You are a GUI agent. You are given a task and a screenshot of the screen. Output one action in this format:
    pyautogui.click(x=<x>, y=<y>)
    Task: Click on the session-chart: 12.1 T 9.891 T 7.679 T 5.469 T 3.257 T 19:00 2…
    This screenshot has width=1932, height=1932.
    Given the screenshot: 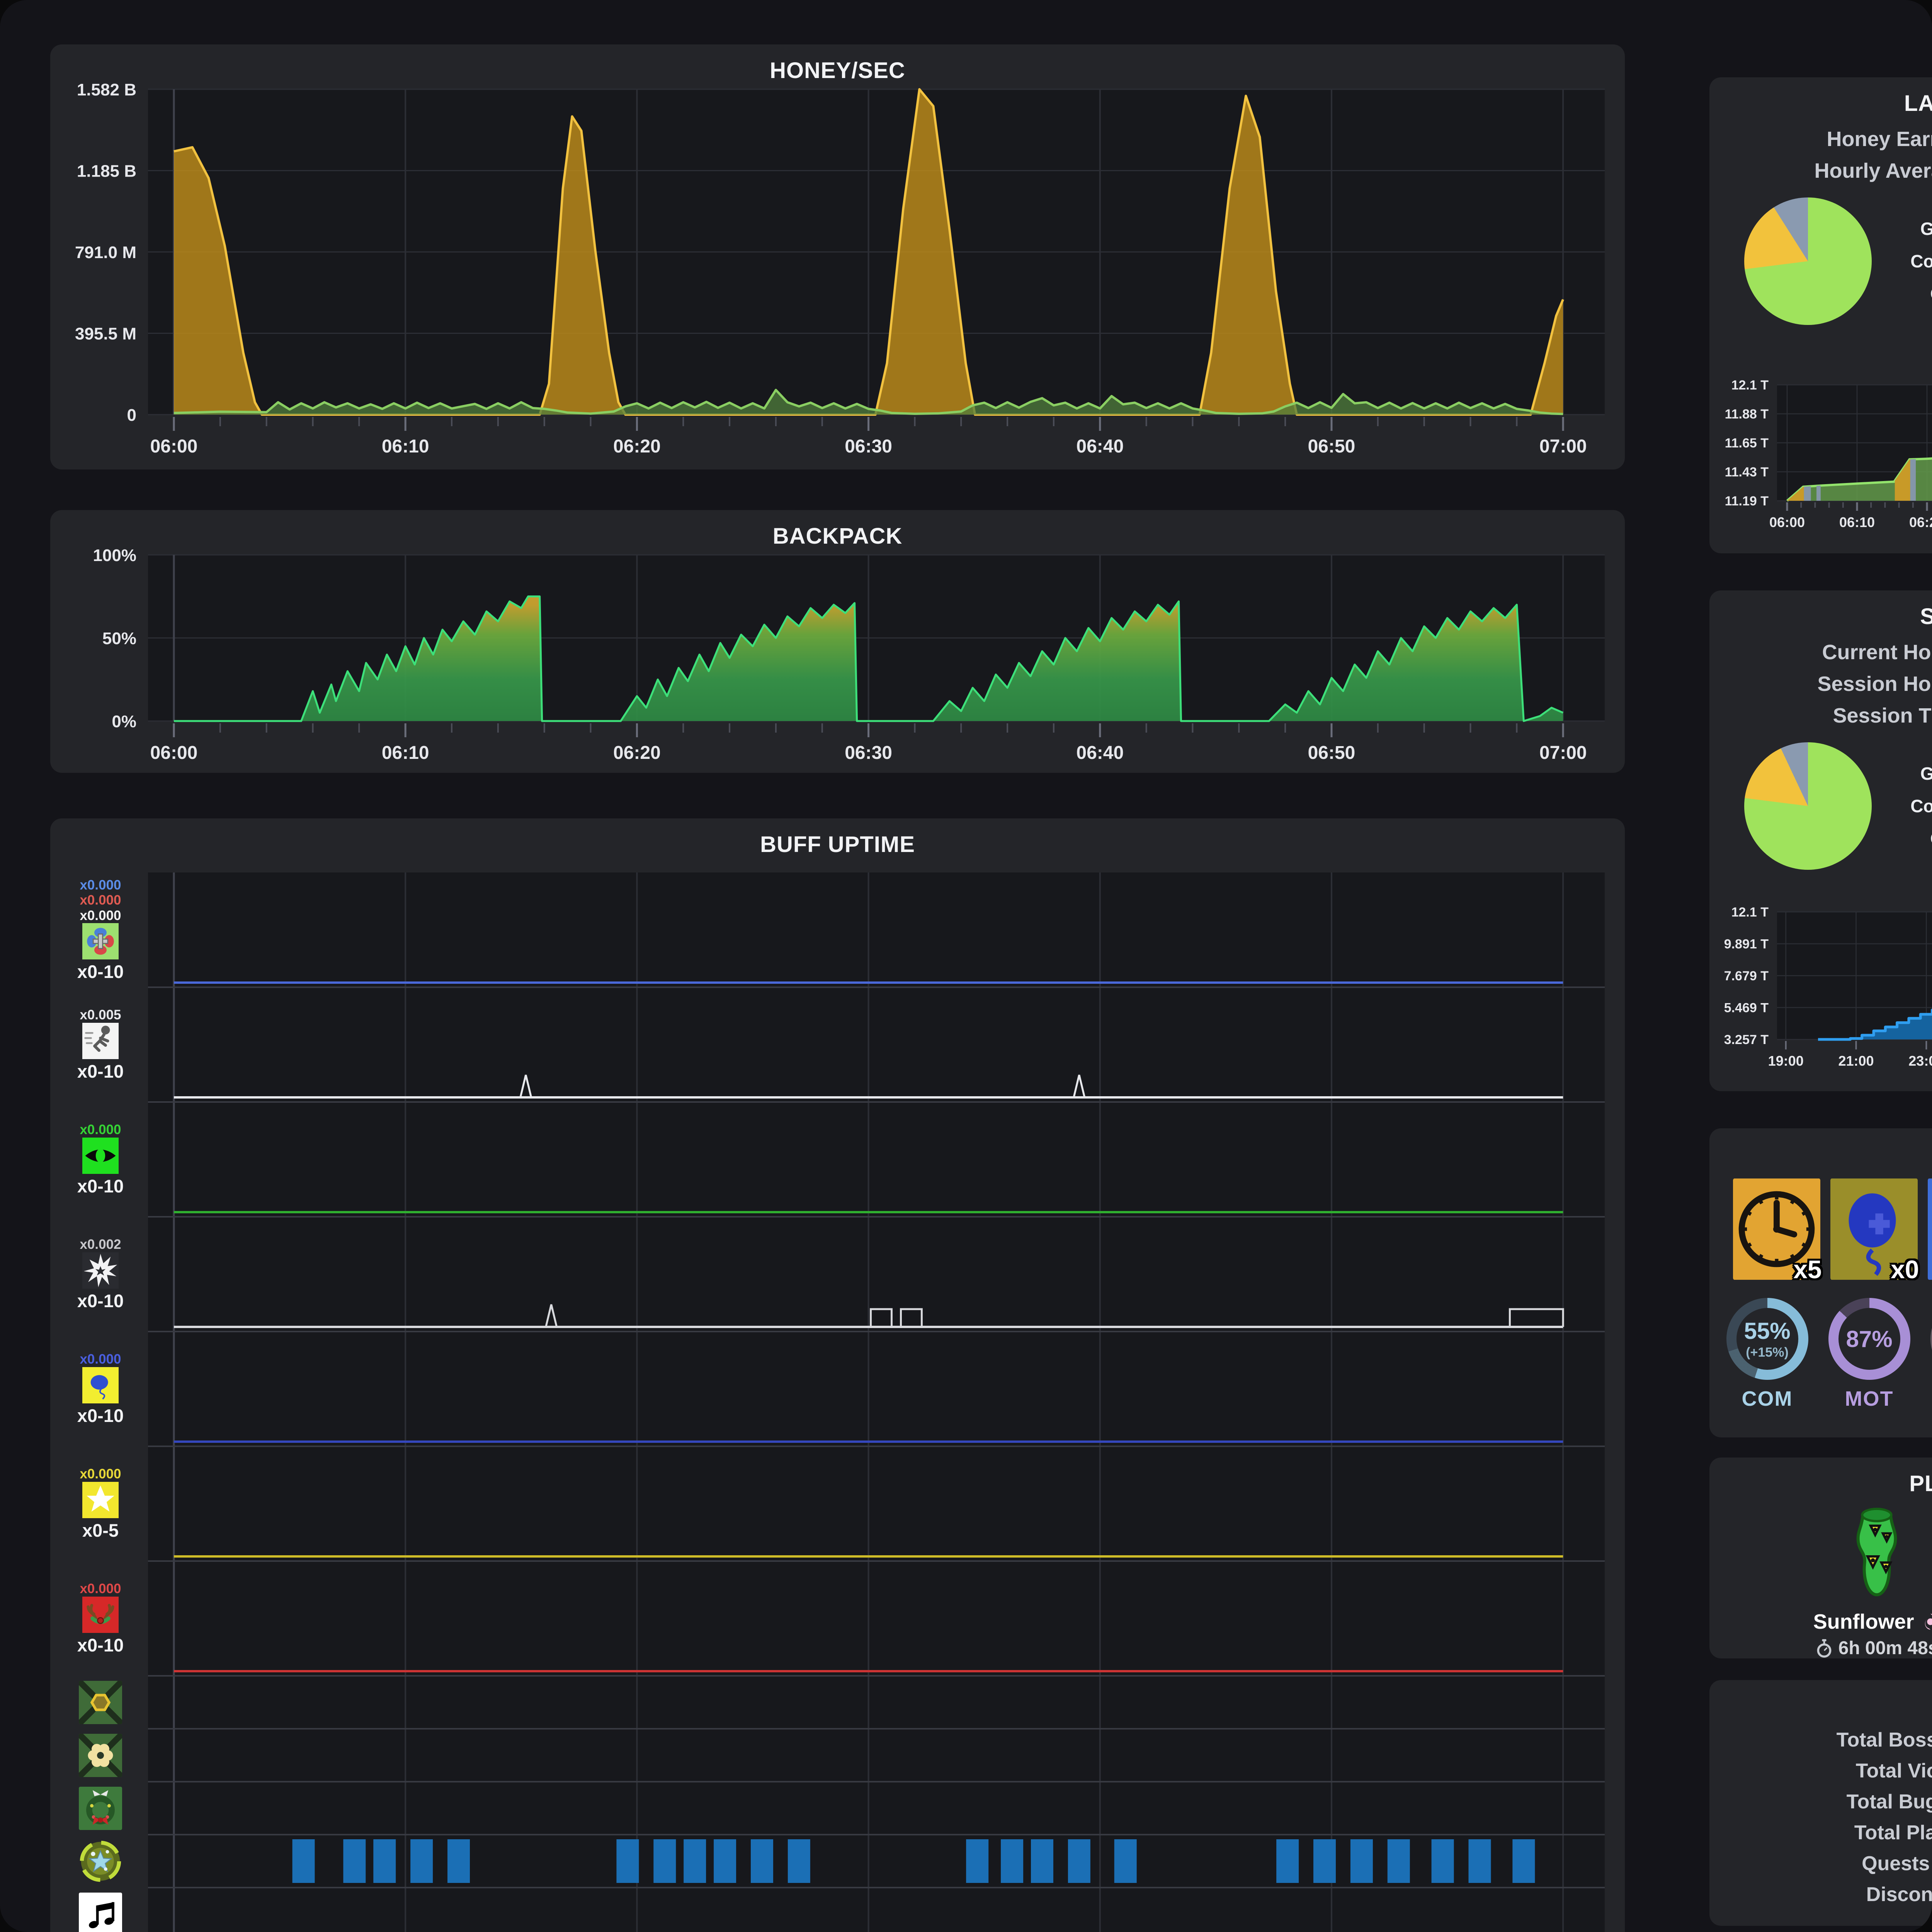 What is the action you would take?
    pyautogui.click(x=1828, y=988)
    